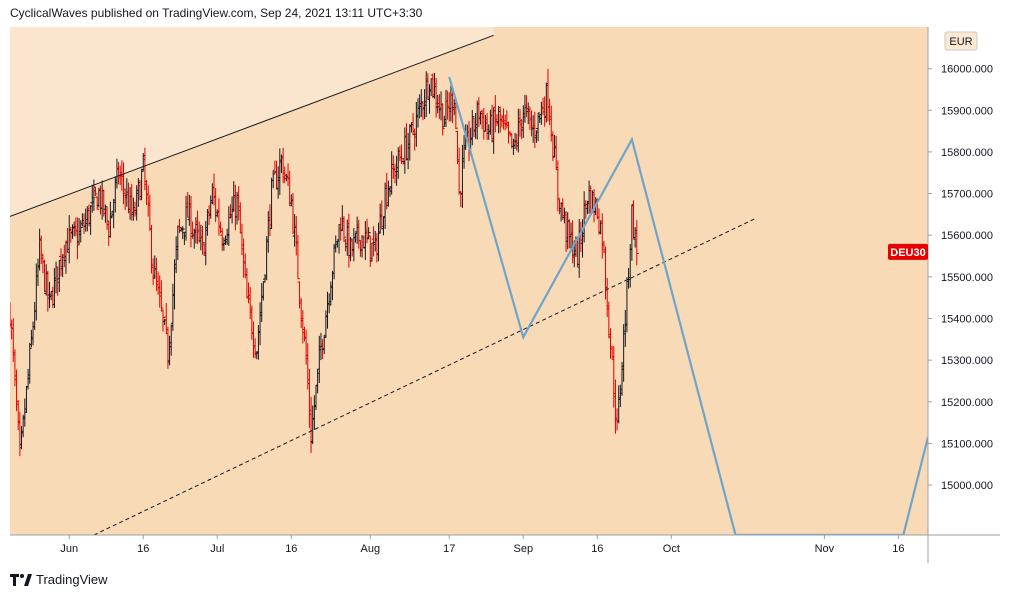 The image size is (1009, 598). Describe the element at coordinates (482, 545) in the screenshot. I see `time-axis: Jun 16 Jul 16 Aug 17 Sep 16 Oct Nov 16` at that location.